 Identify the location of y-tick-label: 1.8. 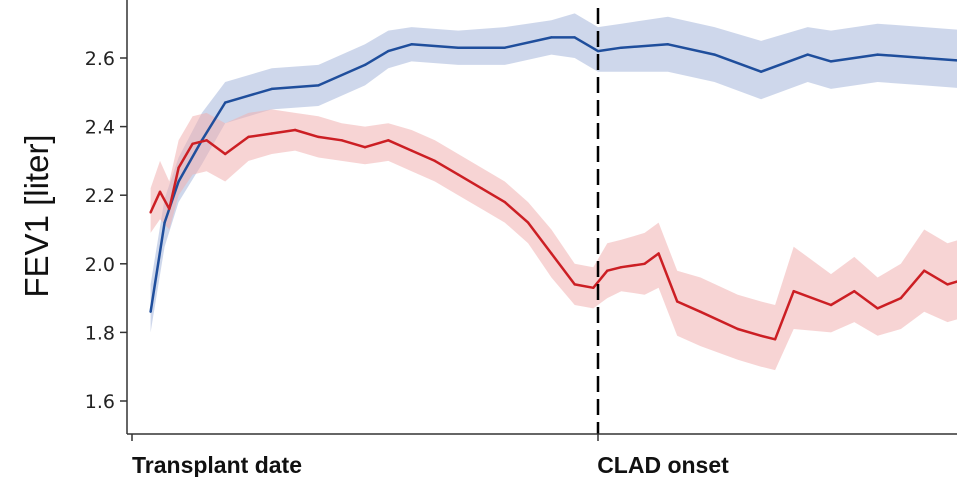
(100, 333).